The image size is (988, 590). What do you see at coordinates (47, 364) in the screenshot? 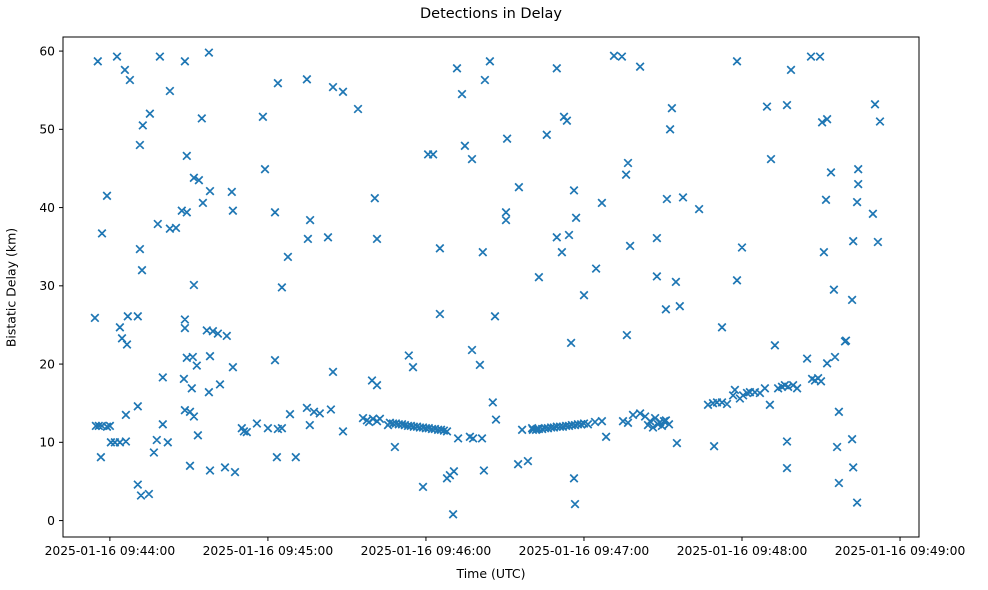
I see `y-tick-label: 20` at bounding box center [47, 364].